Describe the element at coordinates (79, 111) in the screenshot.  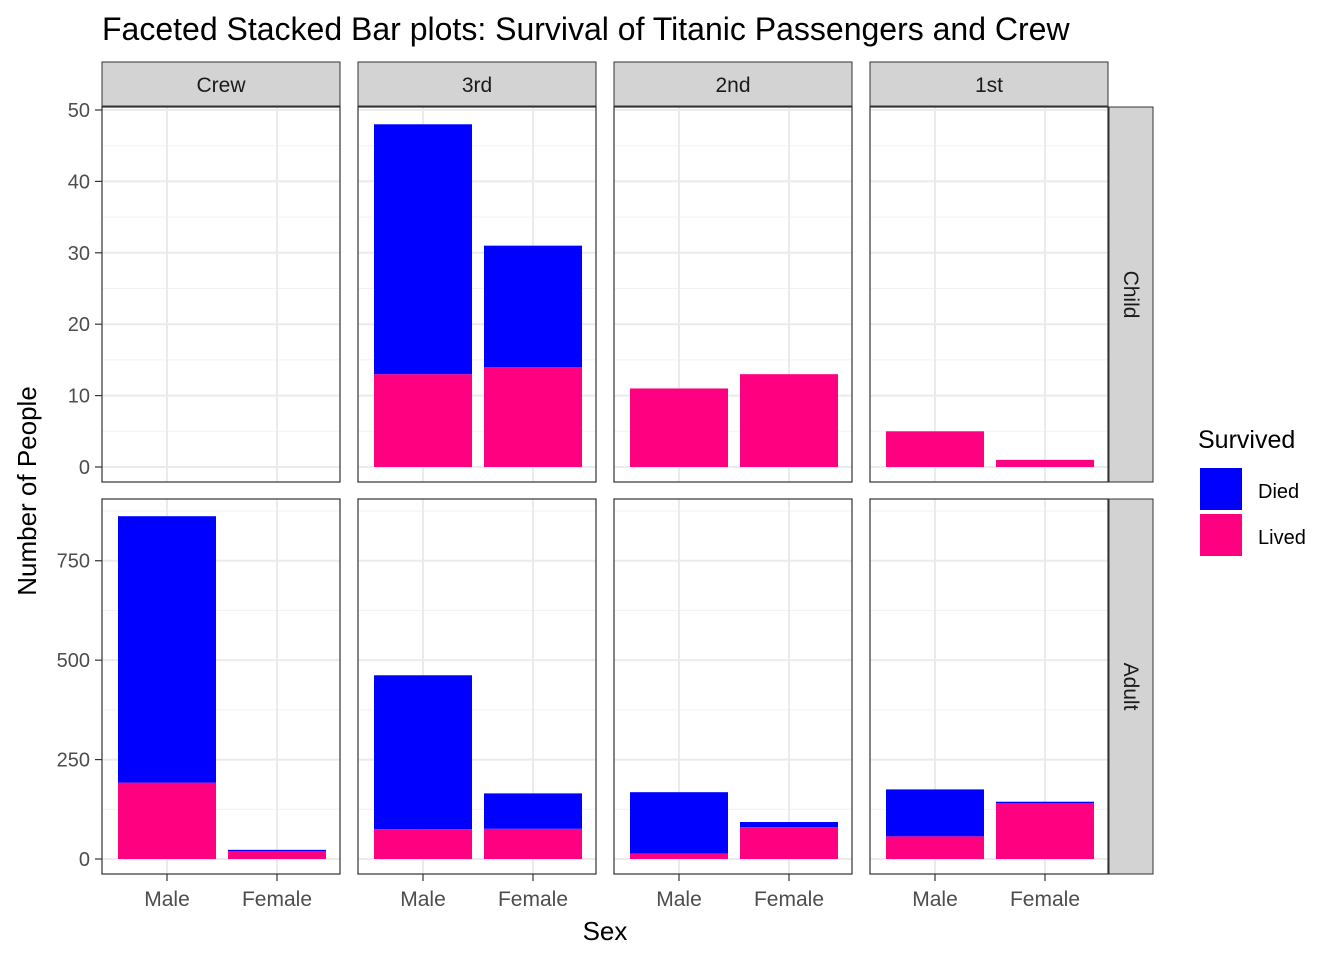
I see `y-tick-label: 50` at that location.